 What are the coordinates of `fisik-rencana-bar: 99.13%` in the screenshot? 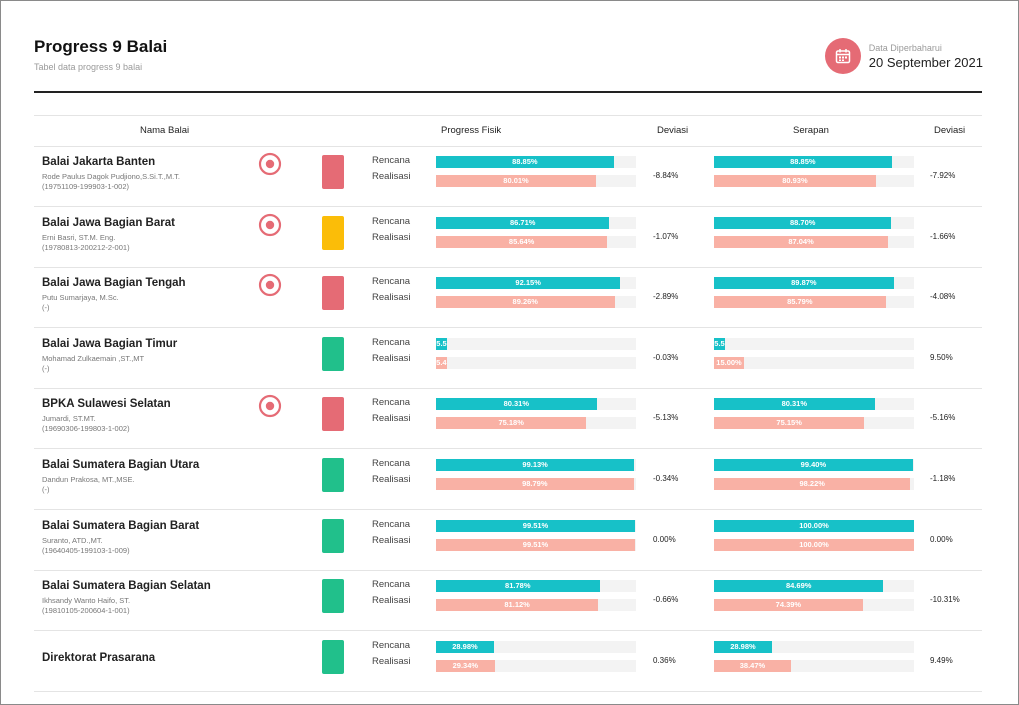 It's located at (535, 465).